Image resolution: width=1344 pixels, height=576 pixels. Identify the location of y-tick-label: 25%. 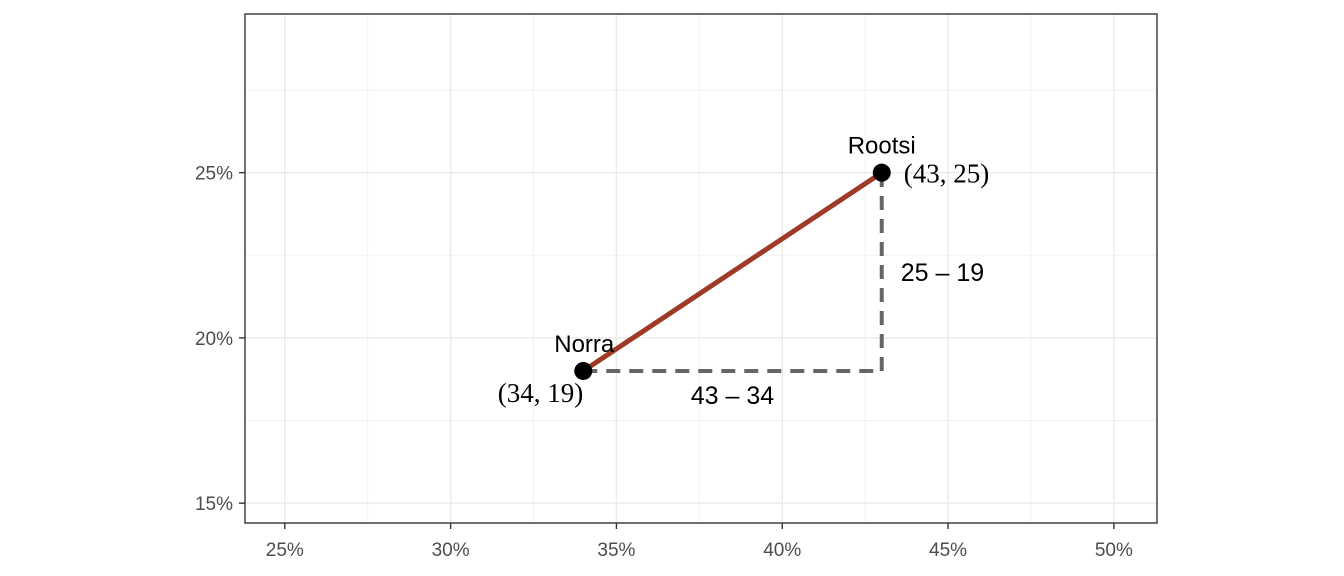
(214, 174).